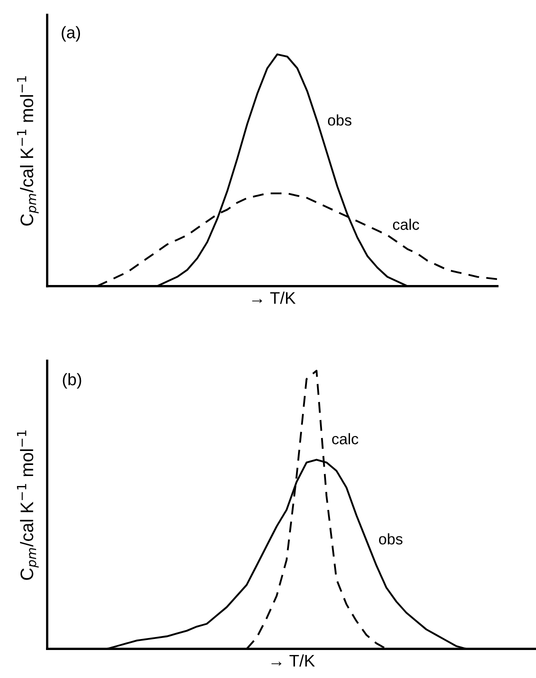  What do you see at coordinates (72, 381) in the screenshot?
I see `chart-title: (b)` at bounding box center [72, 381].